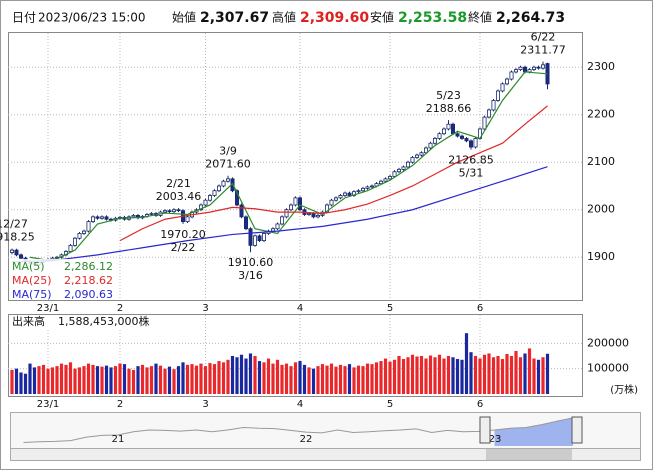 The height and width of the screenshot is (470, 653). Describe the element at coordinates (485, 430) in the screenshot. I see `left-handle` at that location.